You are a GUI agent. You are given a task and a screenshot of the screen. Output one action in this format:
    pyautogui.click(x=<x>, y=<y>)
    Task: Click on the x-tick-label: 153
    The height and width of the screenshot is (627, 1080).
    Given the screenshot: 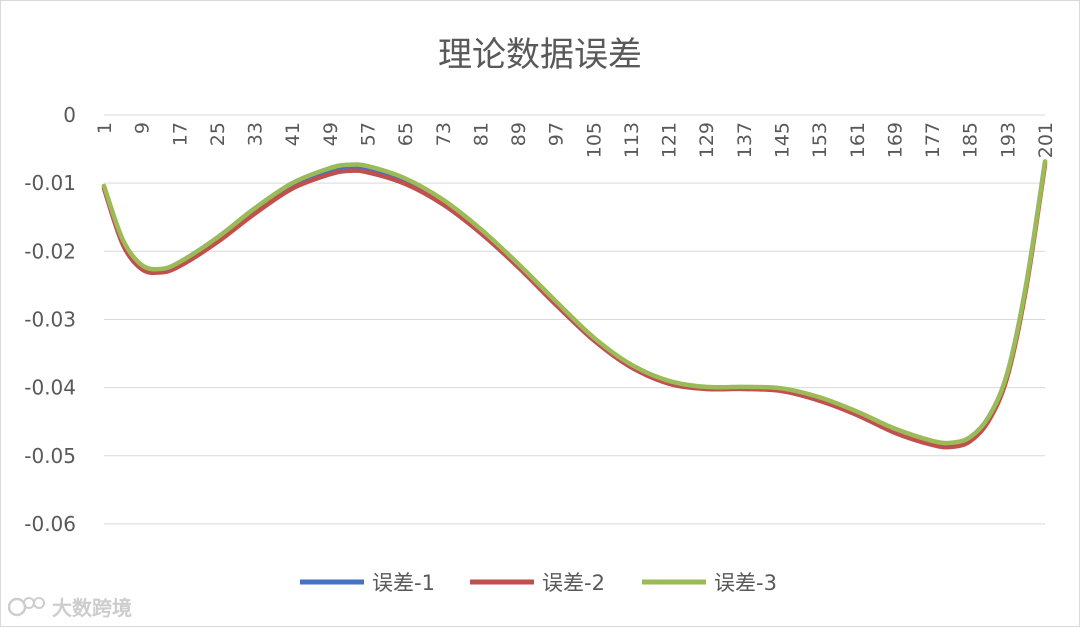 What is the action you would take?
    pyautogui.click(x=820, y=140)
    